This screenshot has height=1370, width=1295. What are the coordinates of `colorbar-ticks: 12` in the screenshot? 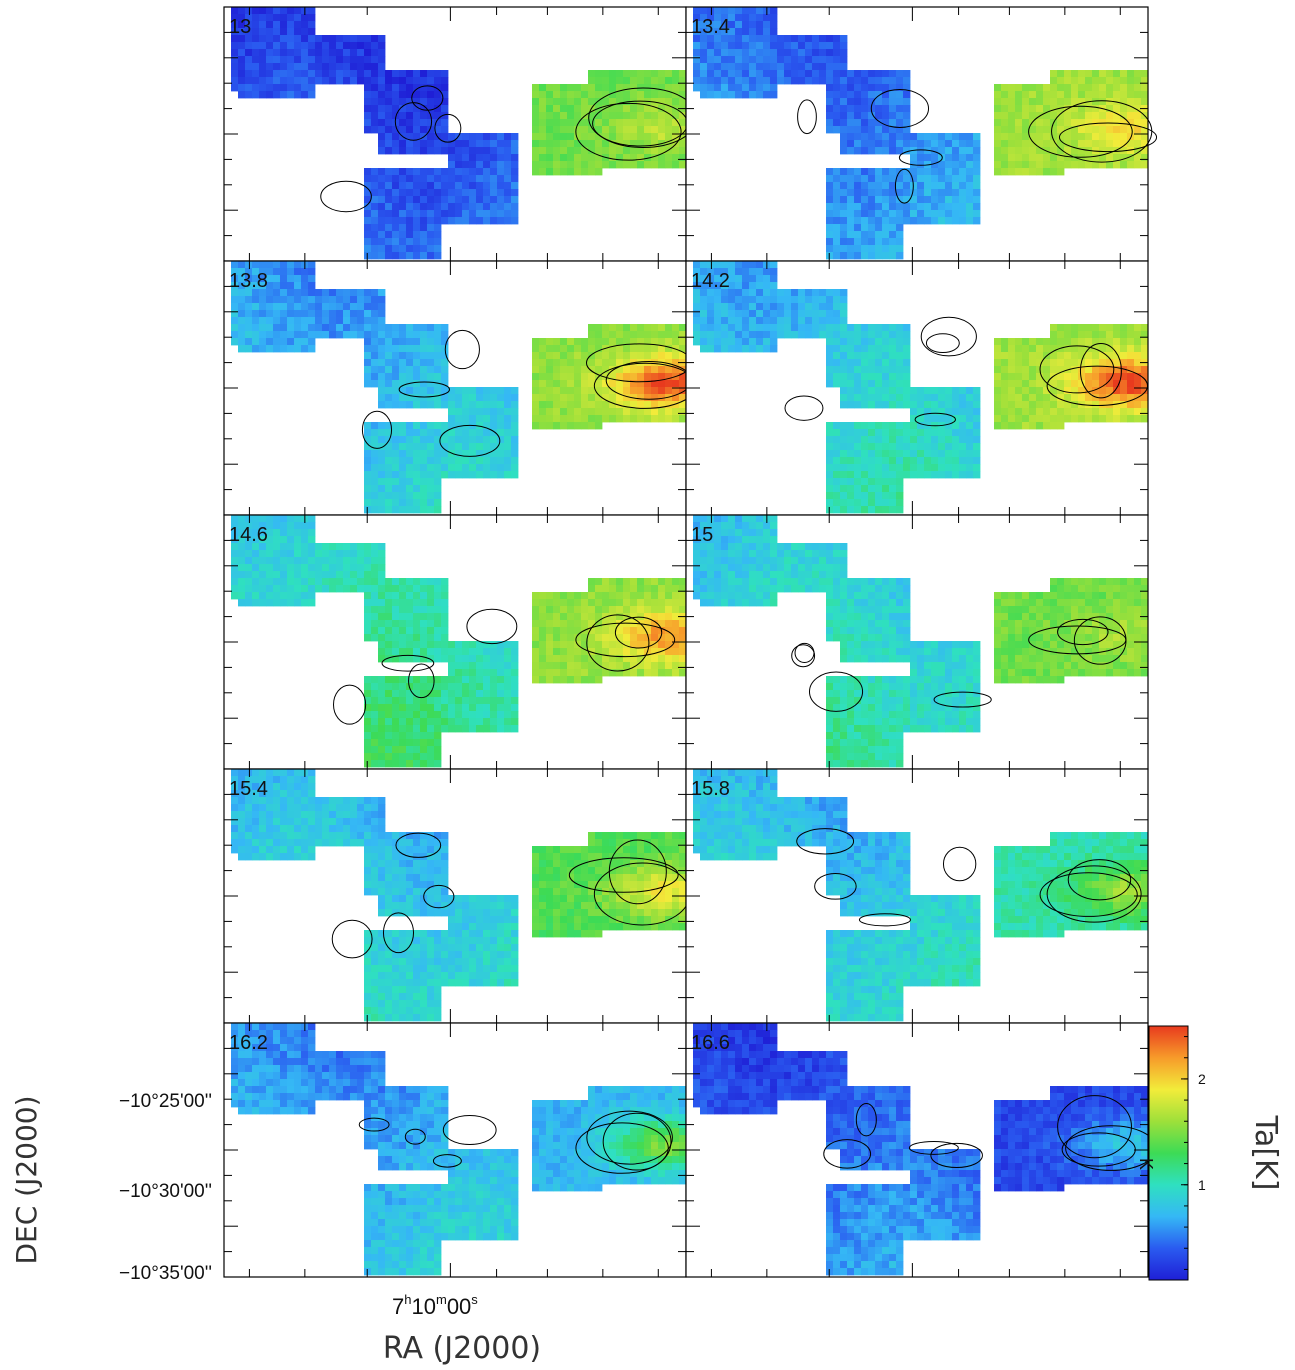 It's located at (1193, 1153).